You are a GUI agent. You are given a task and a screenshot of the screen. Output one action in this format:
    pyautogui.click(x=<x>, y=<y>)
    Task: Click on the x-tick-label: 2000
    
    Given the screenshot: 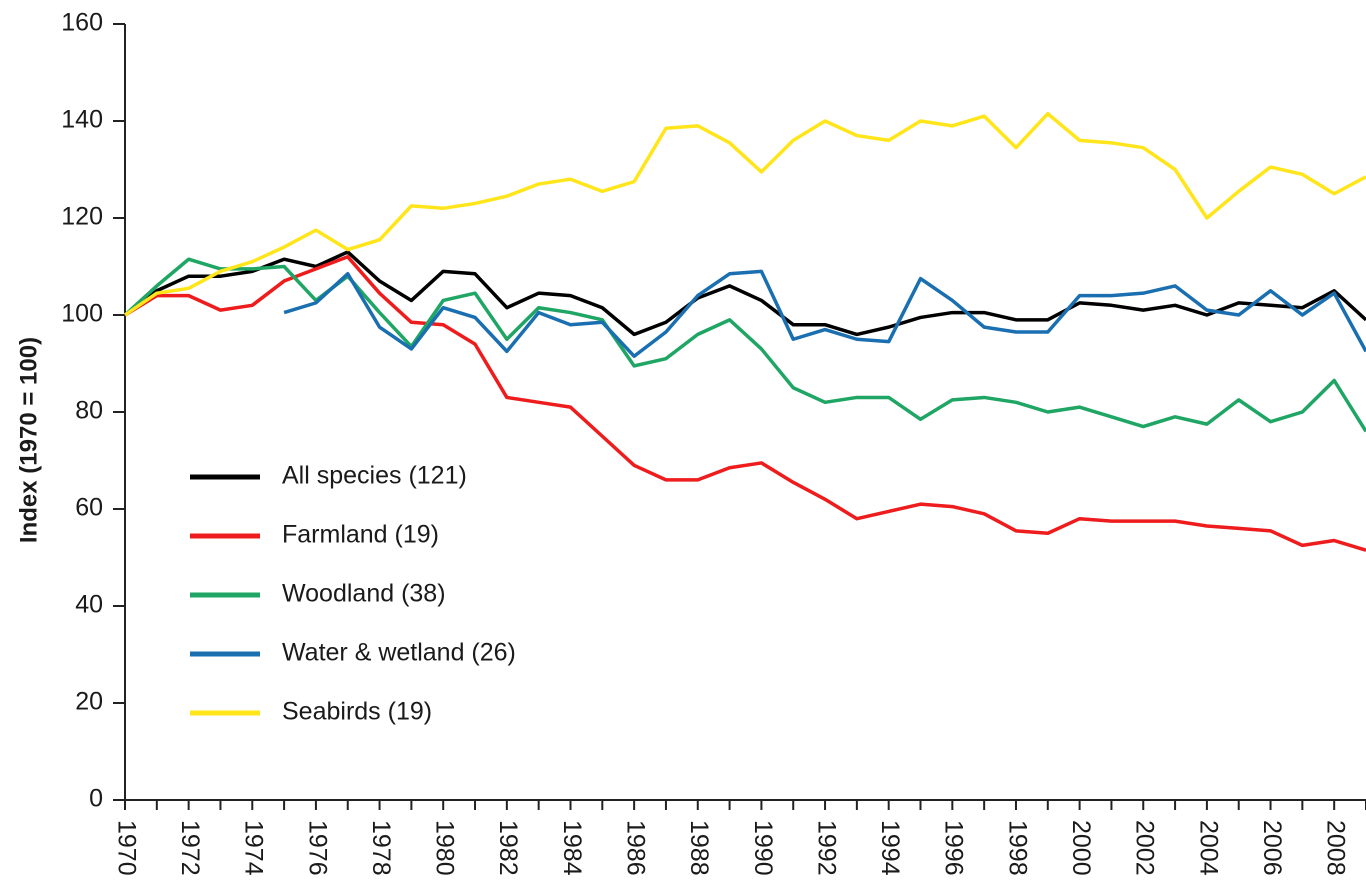 What is the action you would take?
    pyautogui.click(x=1081, y=848)
    